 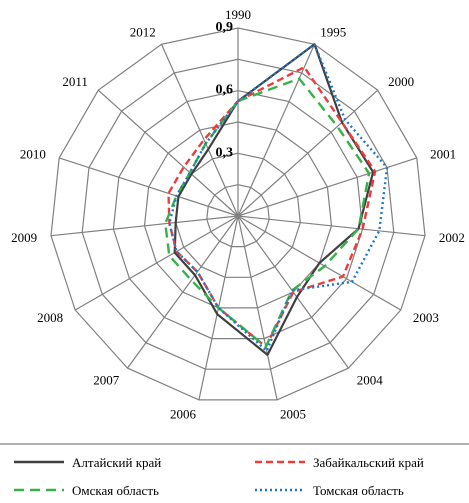 What do you see at coordinates (144, 226) in the screenshot?
I see `spoke-2009` at bounding box center [144, 226].